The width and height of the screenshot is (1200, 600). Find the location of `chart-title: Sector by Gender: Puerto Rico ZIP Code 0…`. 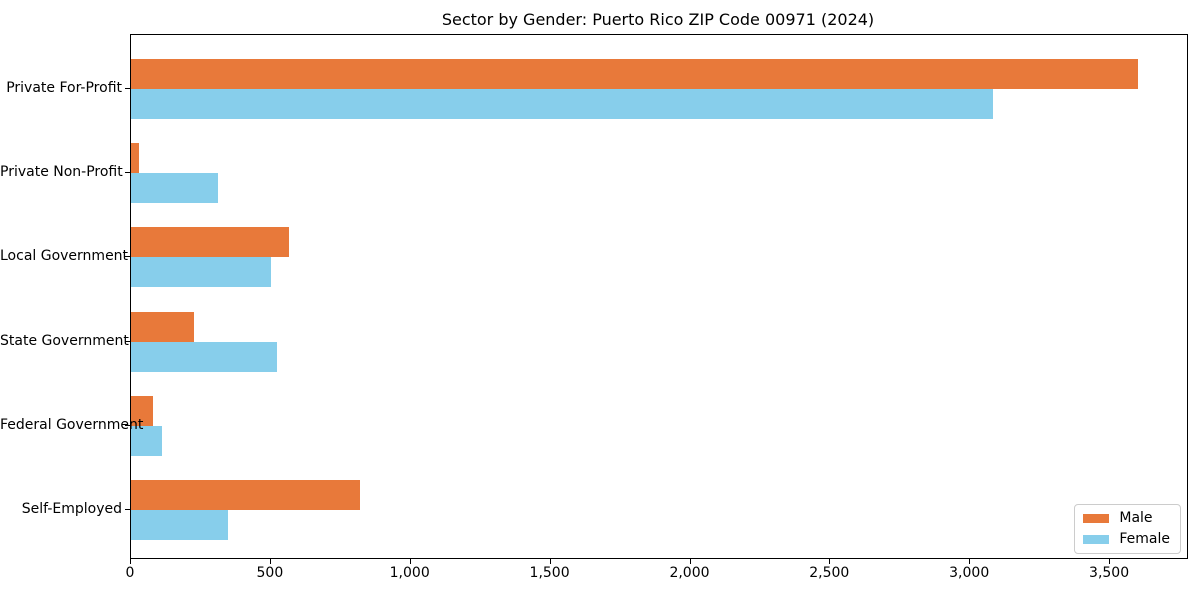

chart-title: Sector by Gender: Puerto Rico ZIP Code 0… is located at coordinates (658, 19).